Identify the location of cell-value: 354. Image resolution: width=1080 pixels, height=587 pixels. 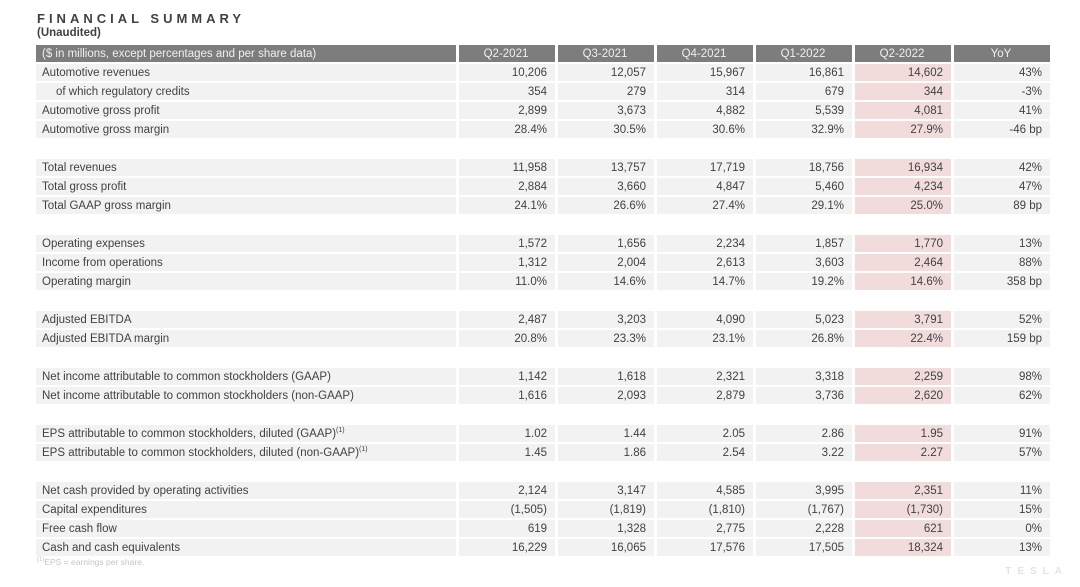
(507, 91).